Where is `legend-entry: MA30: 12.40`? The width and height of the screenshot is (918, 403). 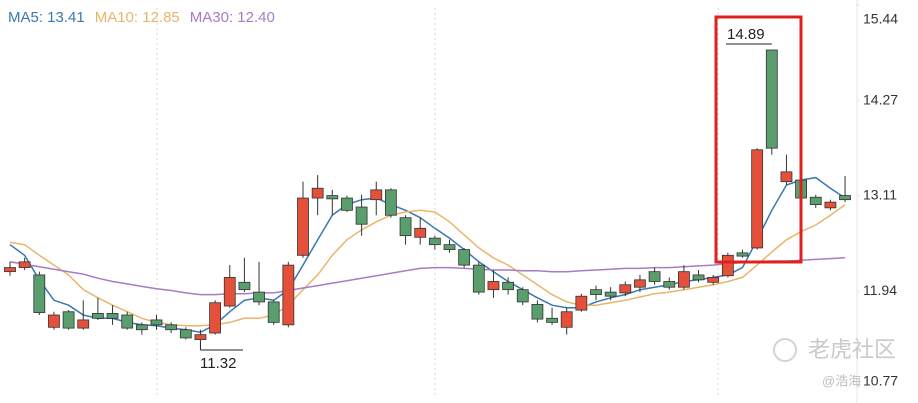 legend-entry: MA30: 12.40 is located at coordinates (232, 17).